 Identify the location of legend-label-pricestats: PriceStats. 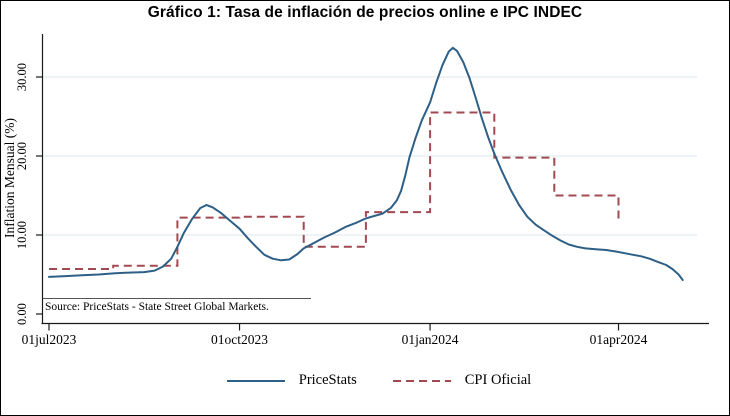
(327, 380).